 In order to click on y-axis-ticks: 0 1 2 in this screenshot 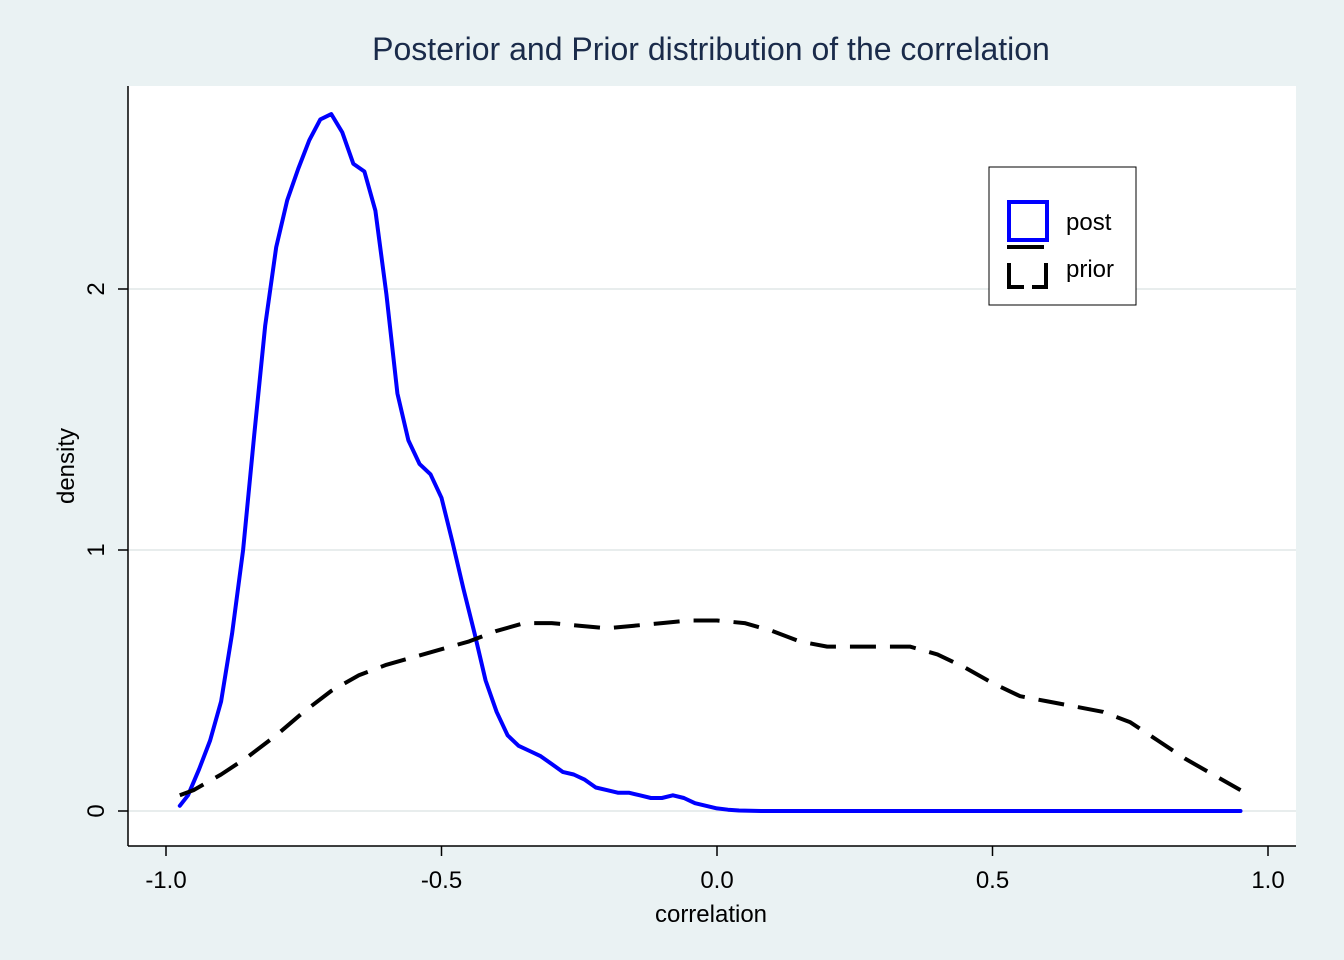, I will do `click(105, 550)`.